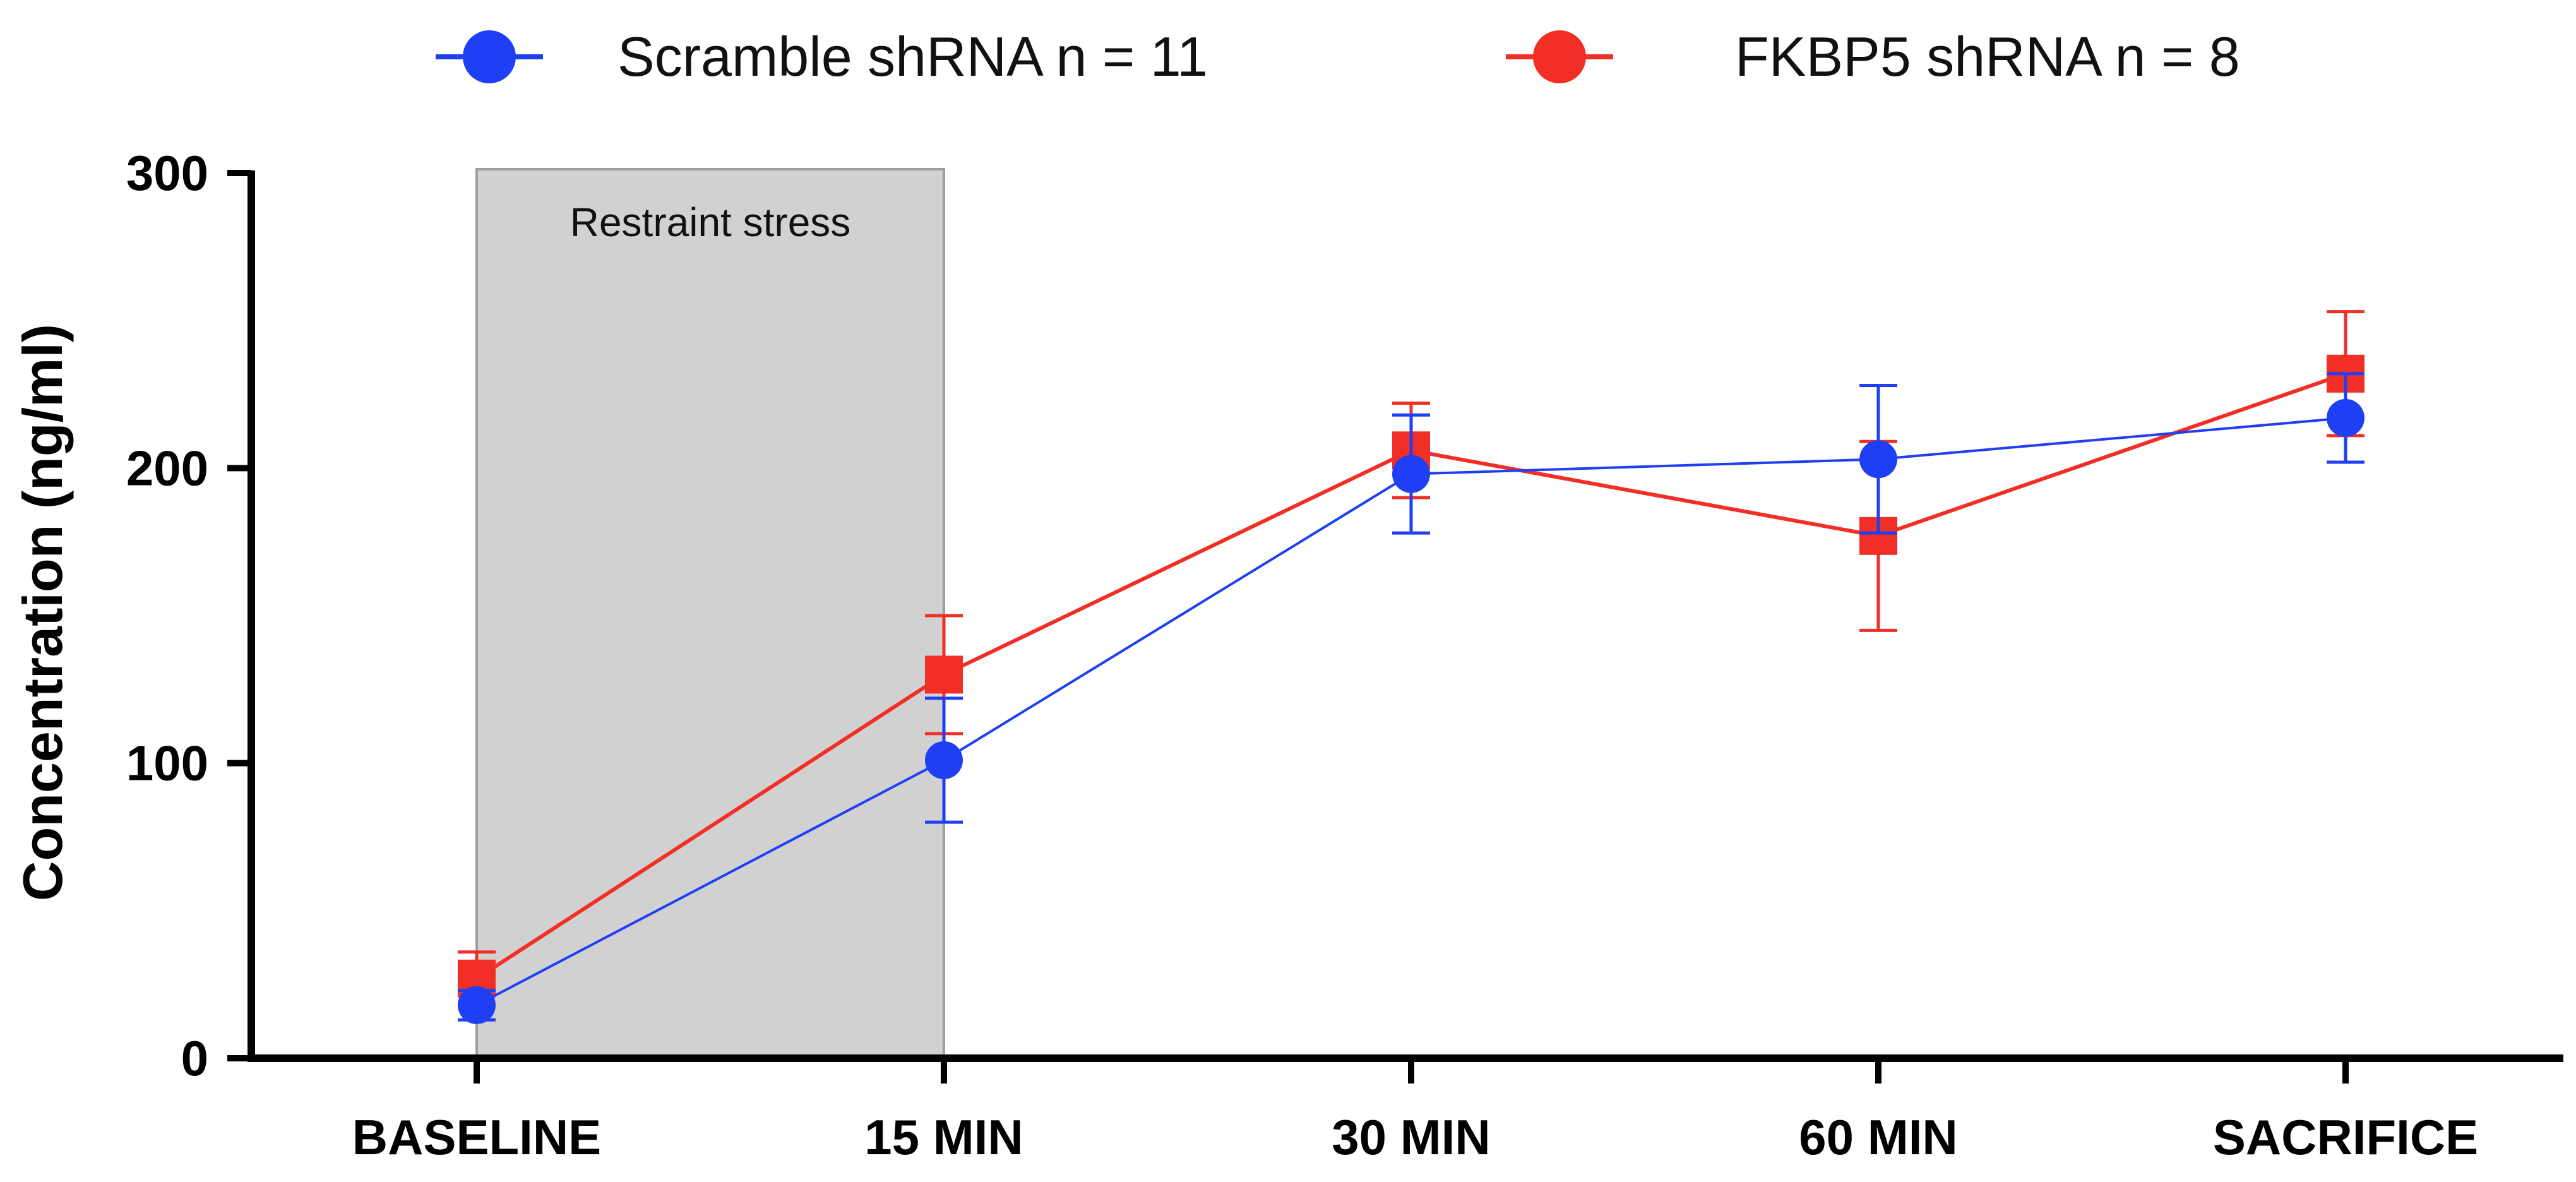  Describe the element at coordinates (167, 468) in the screenshot. I see `y-tick-label-200: 200` at that location.